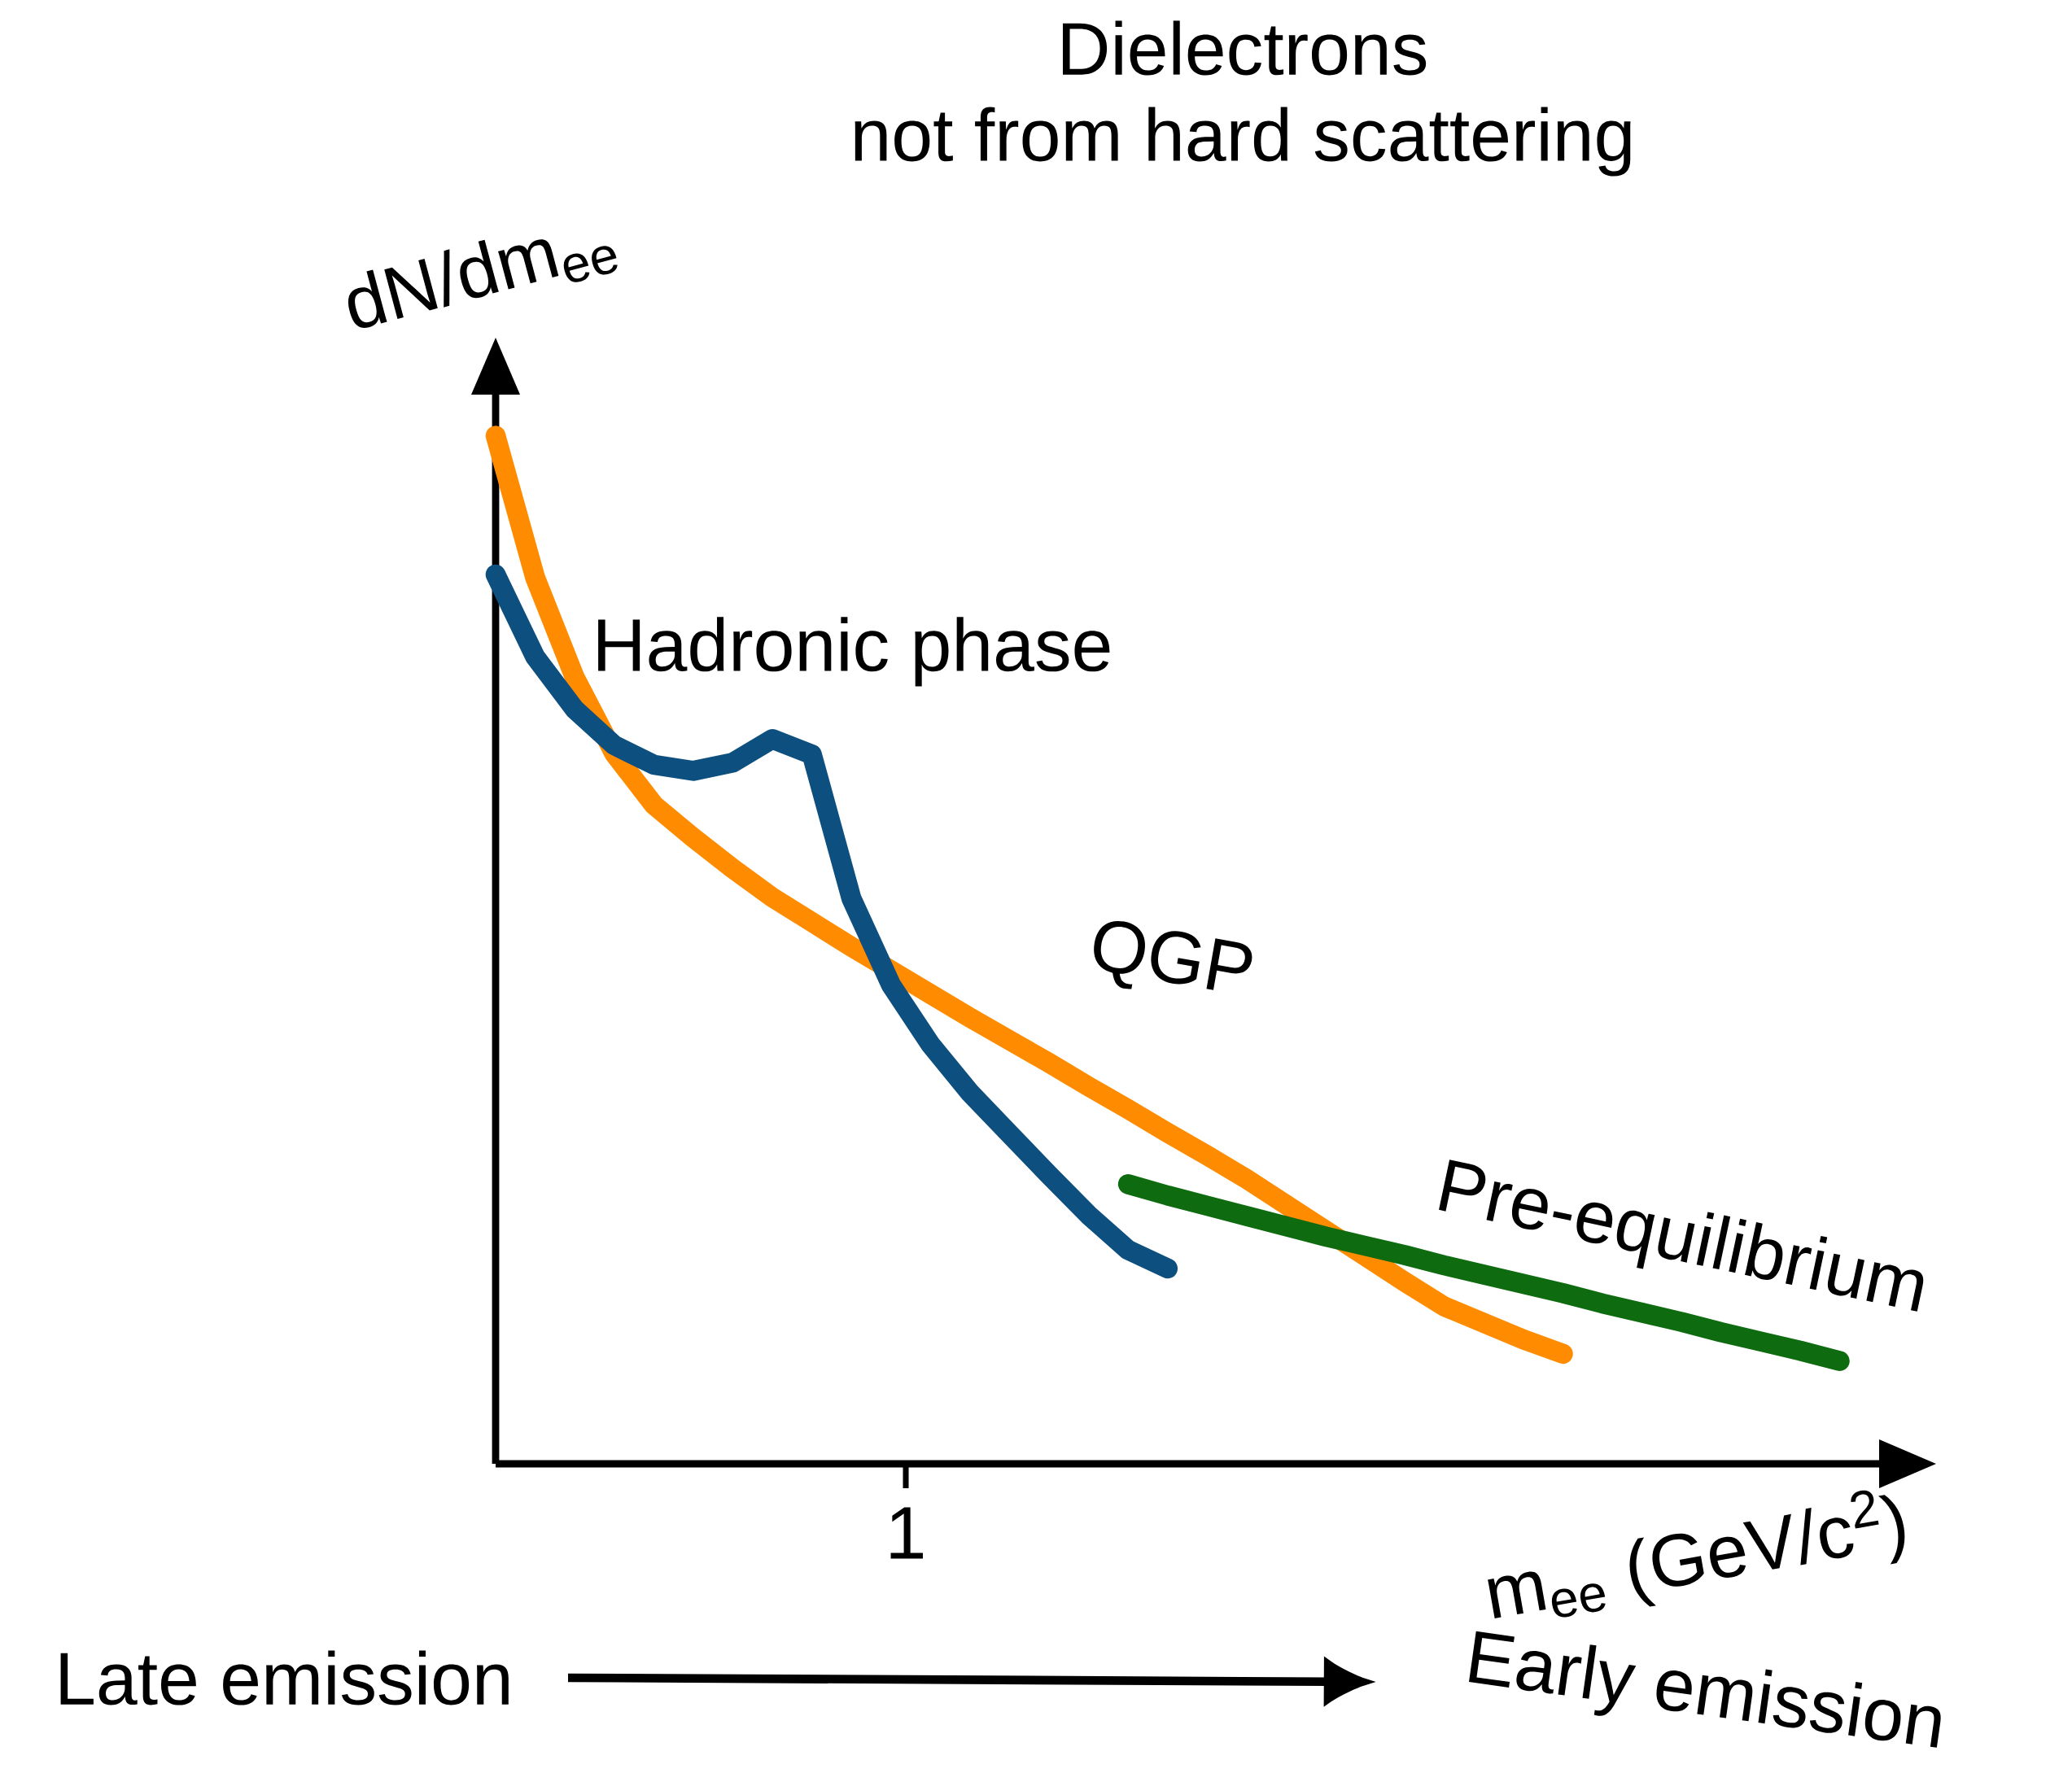 The image size is (2072, 1773). I want to click on text: 1, so click(906, 1533).